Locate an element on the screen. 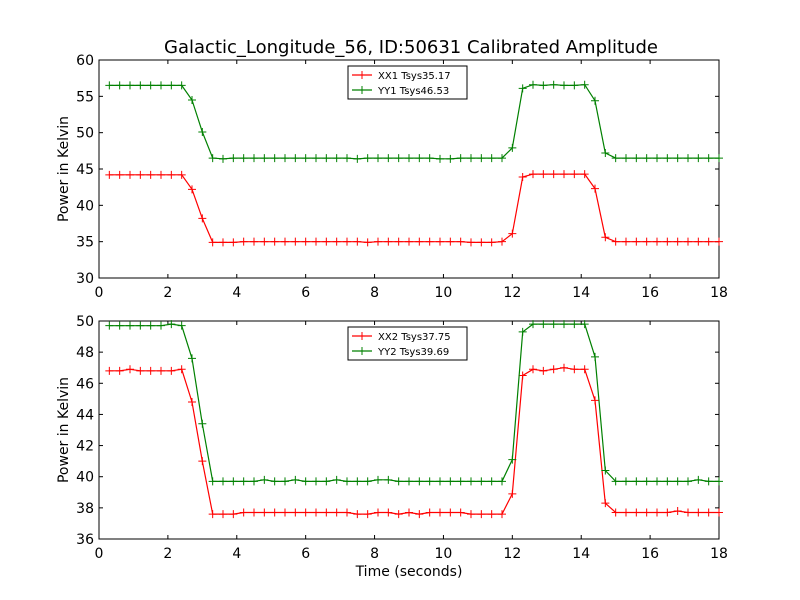  y-tick-label: 46 is located at coordinates (85, 384).